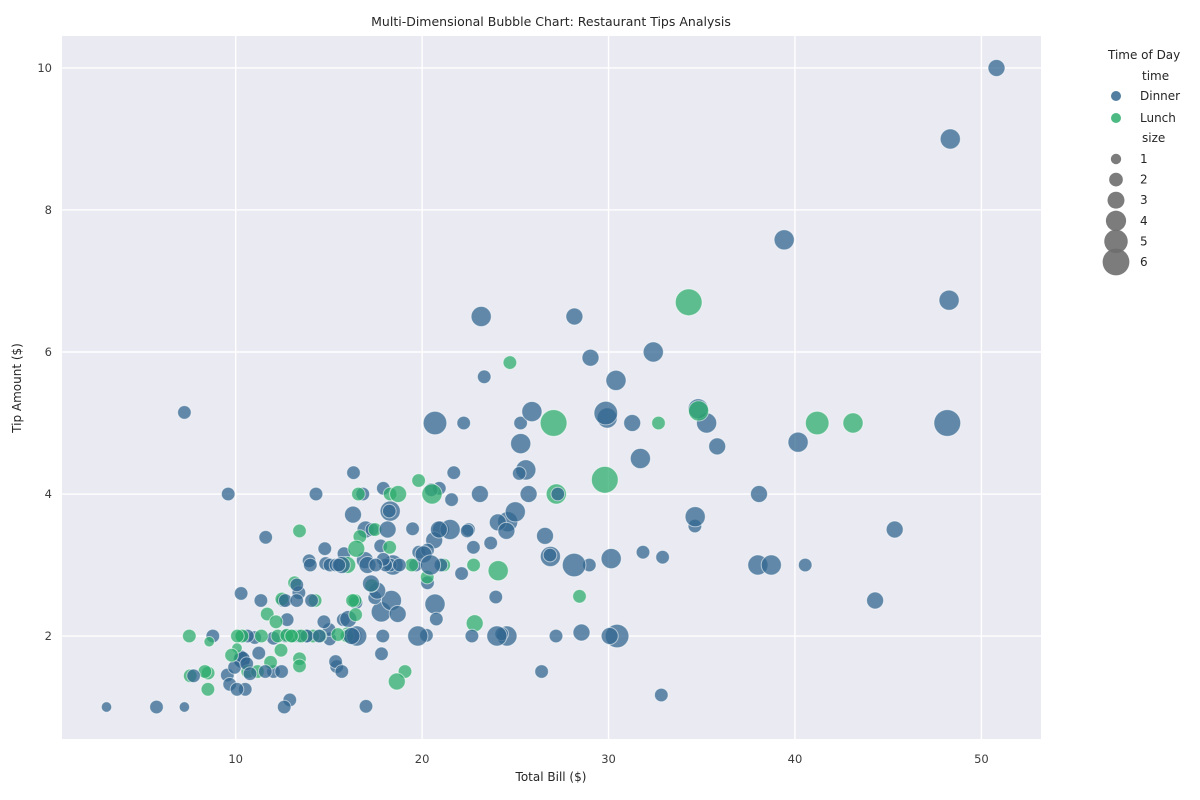  Describe the element at coordinates (1155, 76) in the screenshot. I see `legend-hue-header: time` at that location.